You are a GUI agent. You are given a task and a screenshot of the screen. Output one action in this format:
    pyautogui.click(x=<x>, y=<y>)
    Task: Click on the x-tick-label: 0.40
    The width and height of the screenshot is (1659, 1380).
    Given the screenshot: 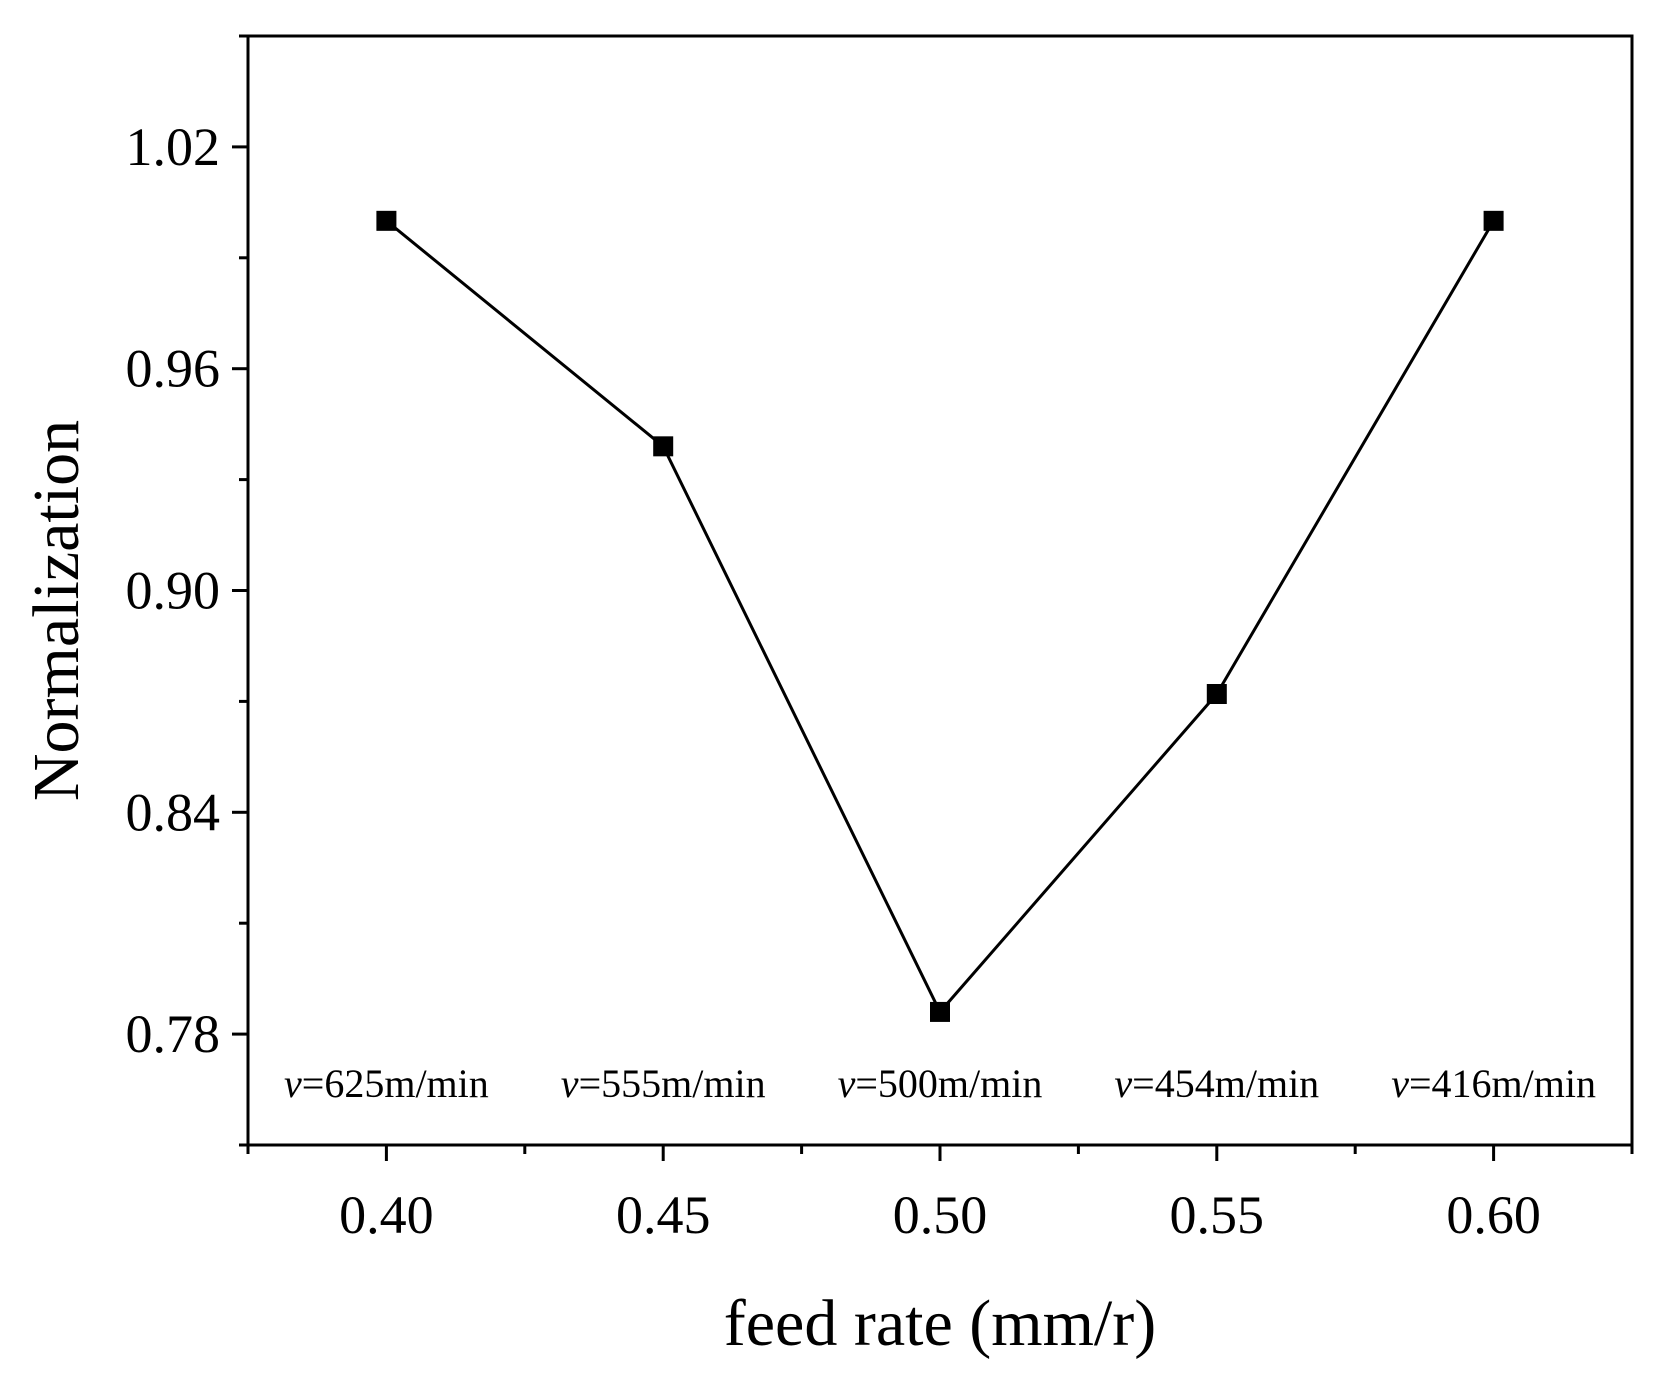 What is the action you would take?
    pyautogui.click(x=386, y=1215)
    